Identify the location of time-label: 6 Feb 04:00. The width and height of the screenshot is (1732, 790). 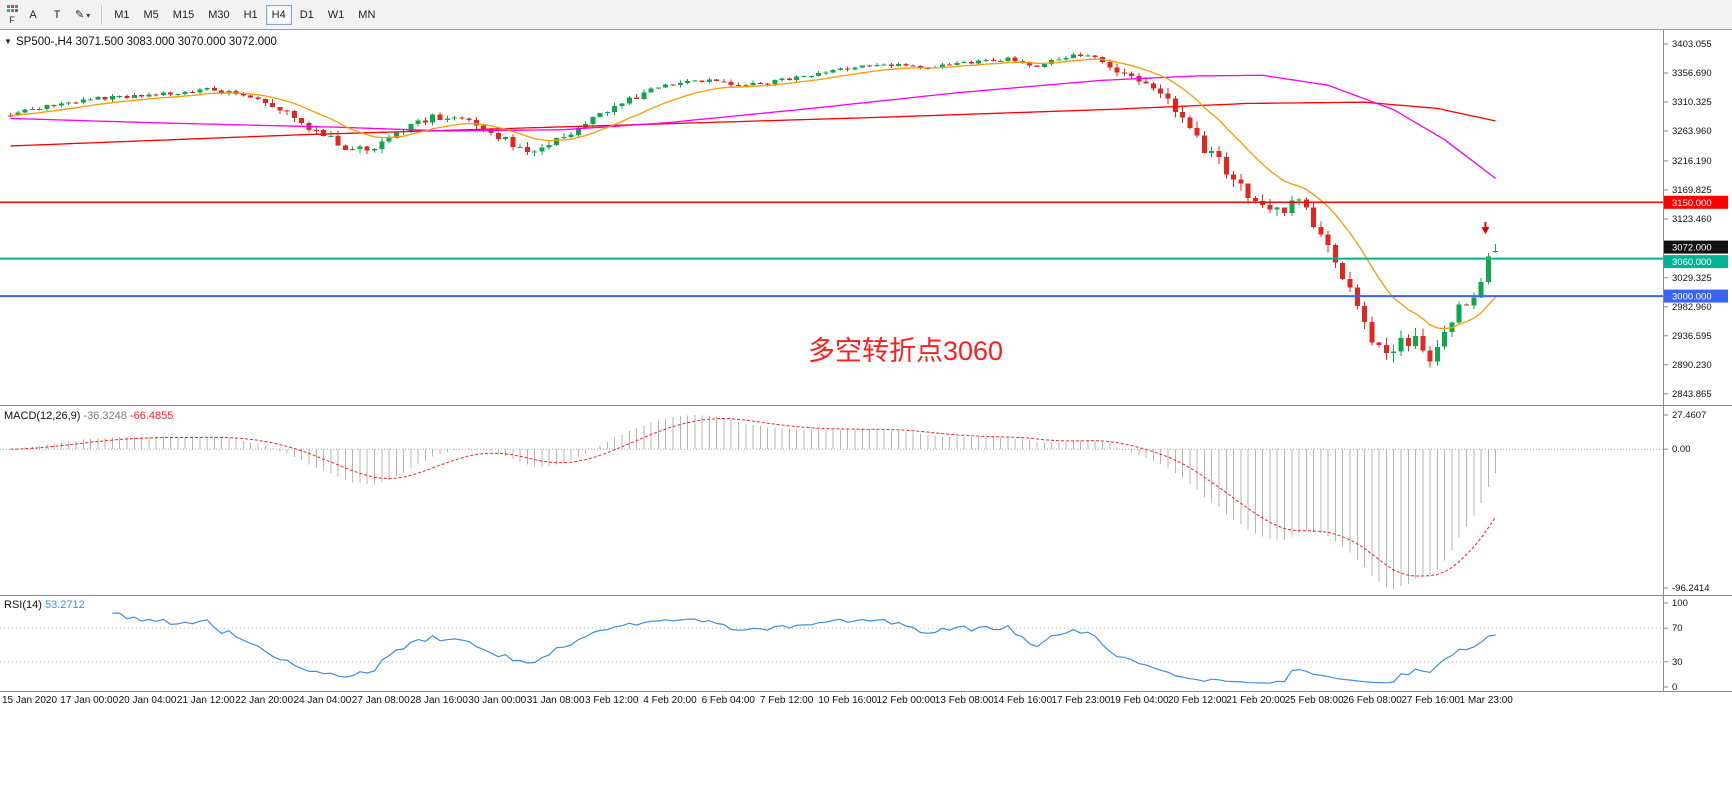
(728, 700).